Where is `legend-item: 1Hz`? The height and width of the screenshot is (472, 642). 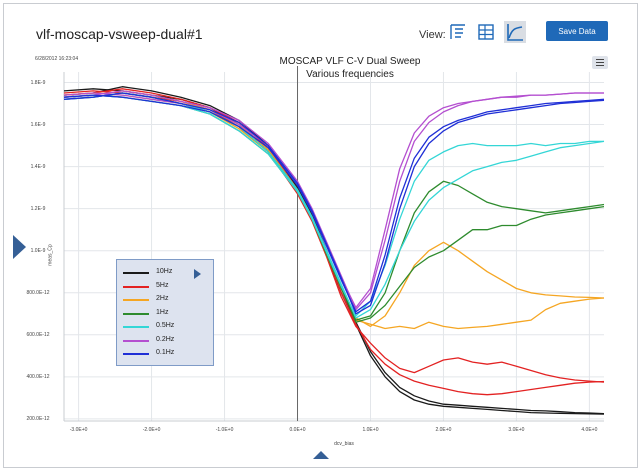
legend-item: 1Hz is located at coordinates (163, 313).